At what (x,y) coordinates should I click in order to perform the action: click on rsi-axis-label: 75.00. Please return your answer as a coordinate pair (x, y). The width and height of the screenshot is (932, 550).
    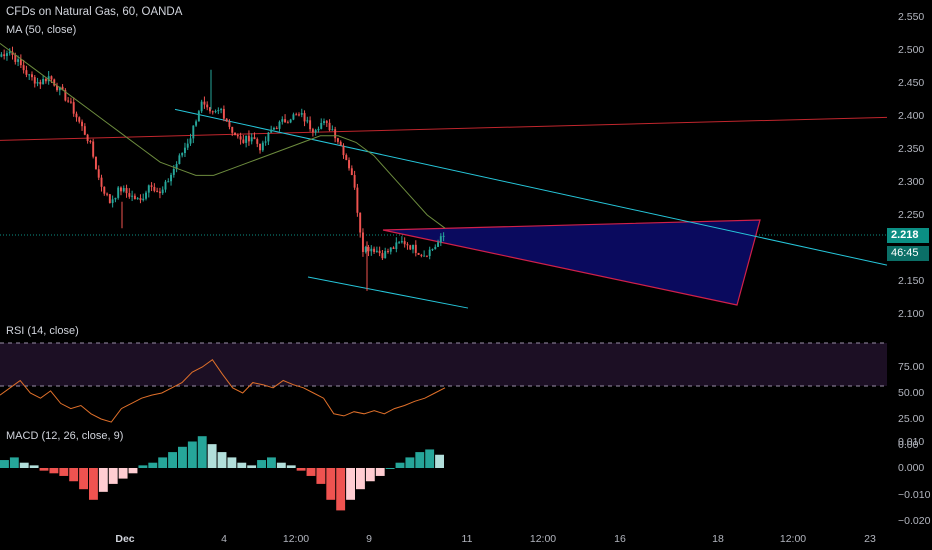
    Looking at the image, I should click on (911, 367).